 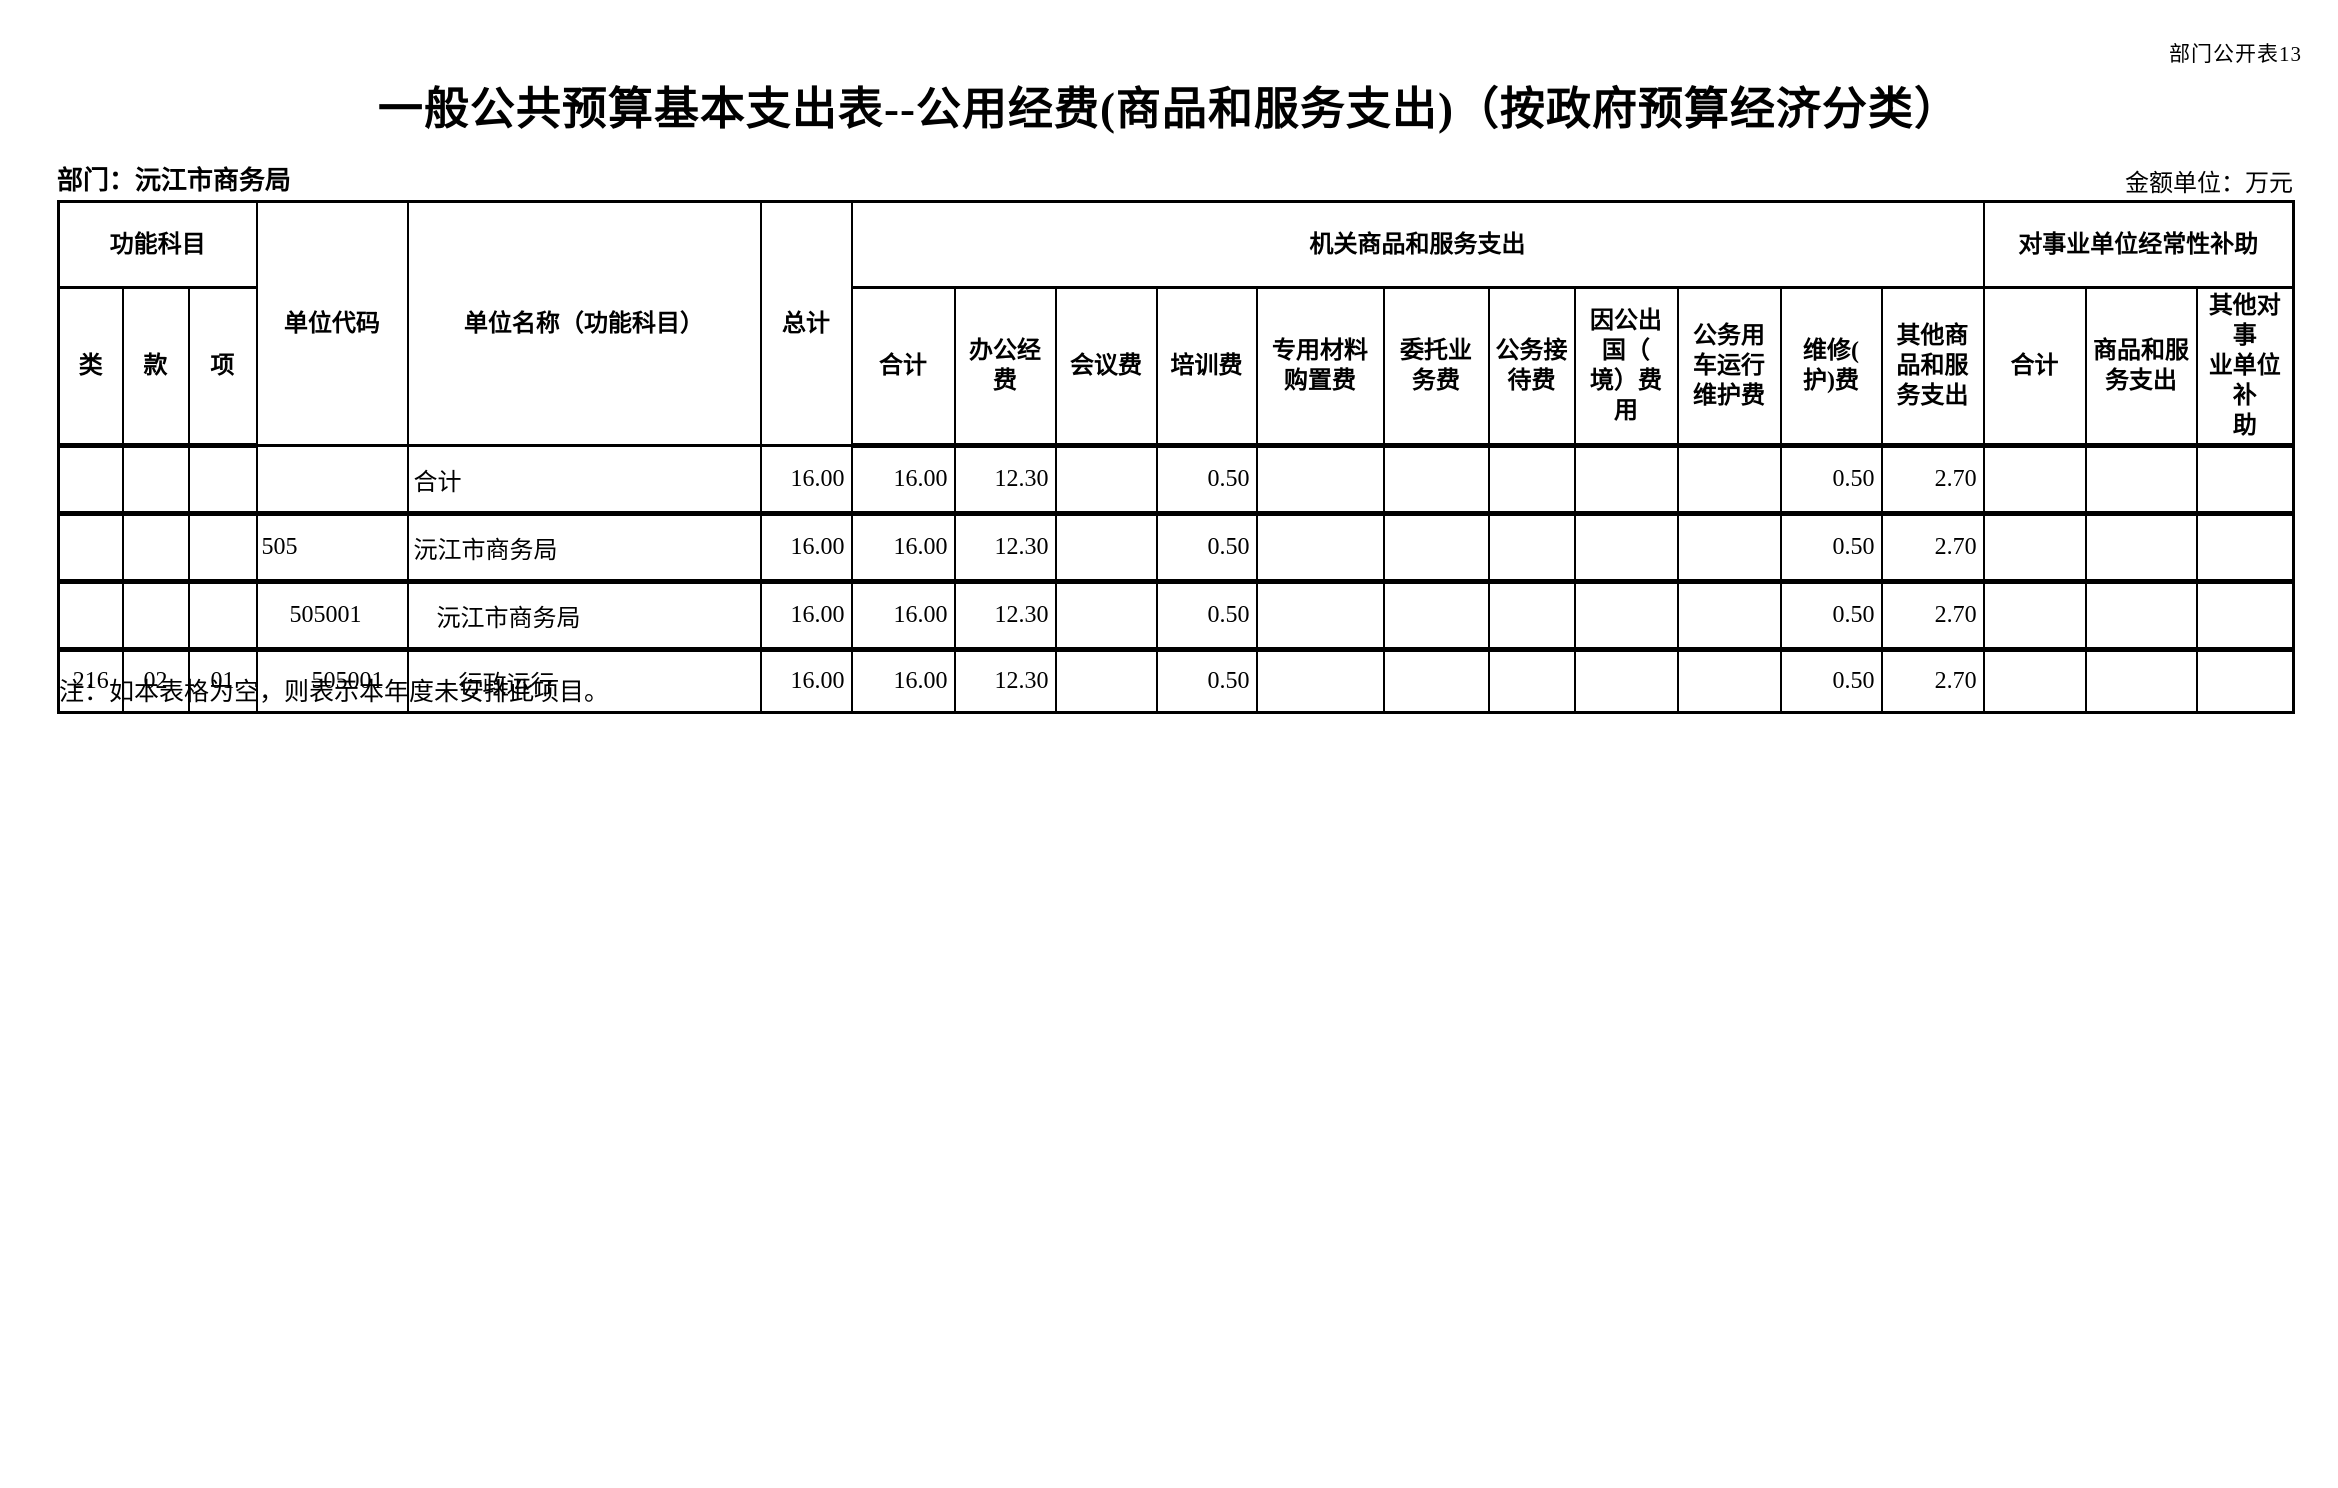 I want to click on header-subsidy-goods-services: 商品和服 务支出, so click(x=2141, y=367).